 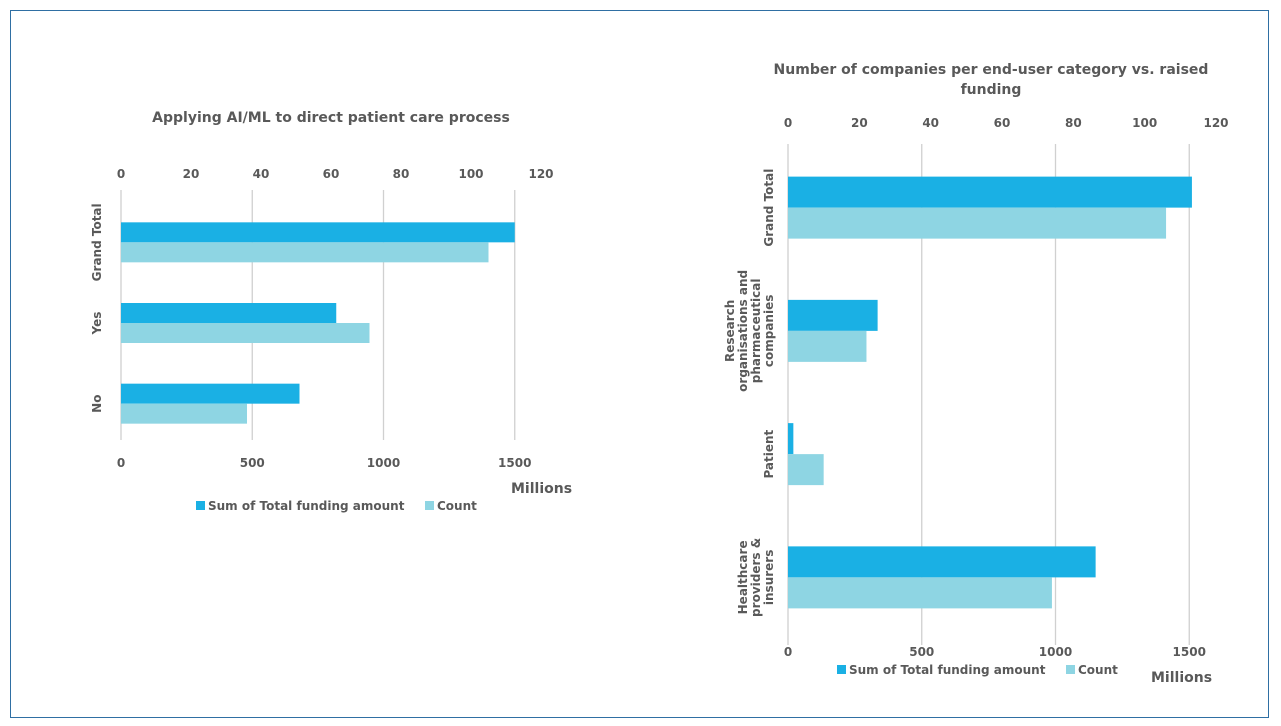 What do you see at coordinates (97, 324) in the screenshot?
I see `category-label: Yes` at bounding box center [97, 324].